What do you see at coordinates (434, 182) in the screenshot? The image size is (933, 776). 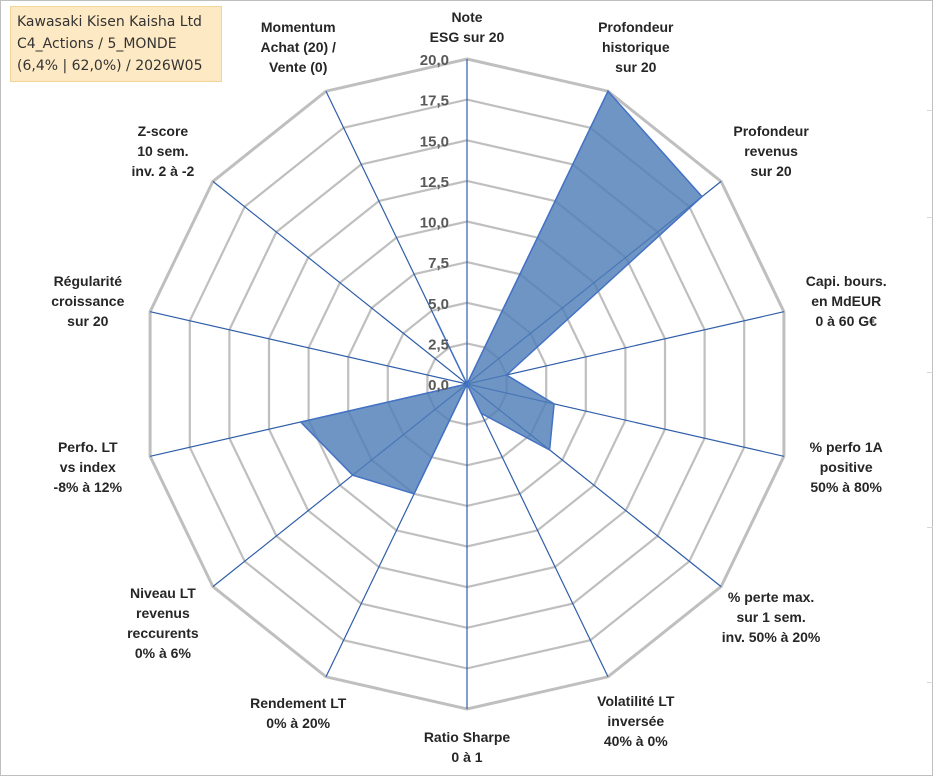 I see `radial-tick-label: 12,5` at bounding box center [434, 182].